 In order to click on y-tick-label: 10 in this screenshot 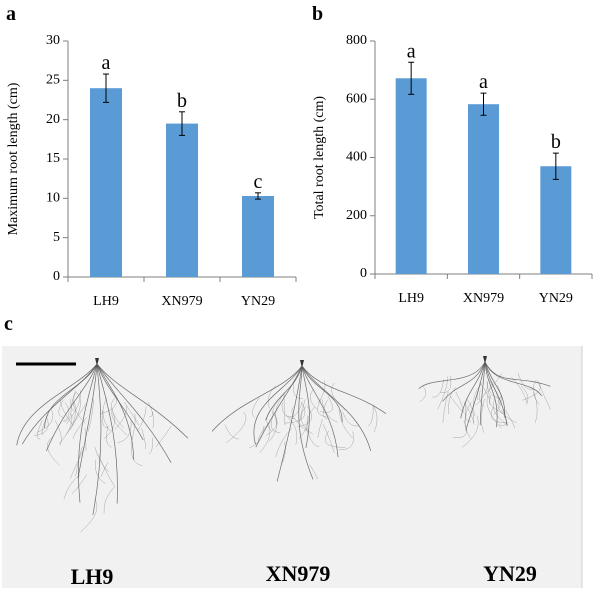, I will do `click(53, 198)`.